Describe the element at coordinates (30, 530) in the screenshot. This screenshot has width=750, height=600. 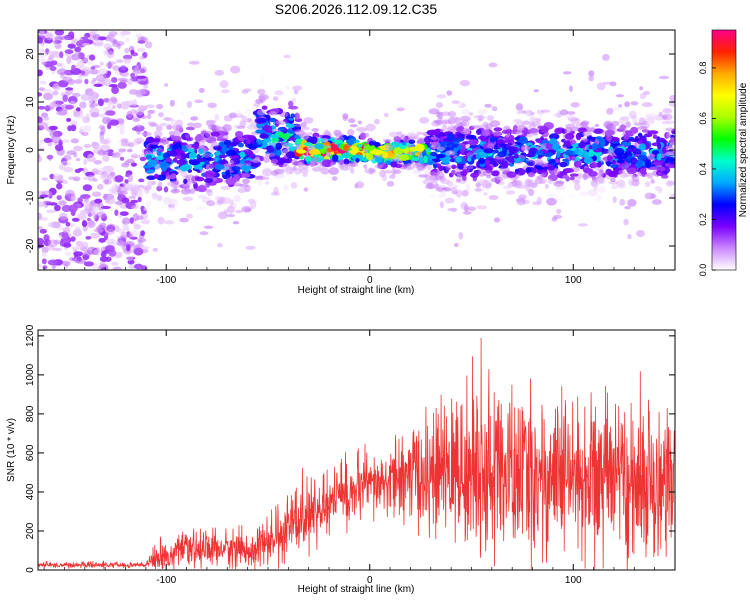
I see `snr-ytick-label: 200` at that location.